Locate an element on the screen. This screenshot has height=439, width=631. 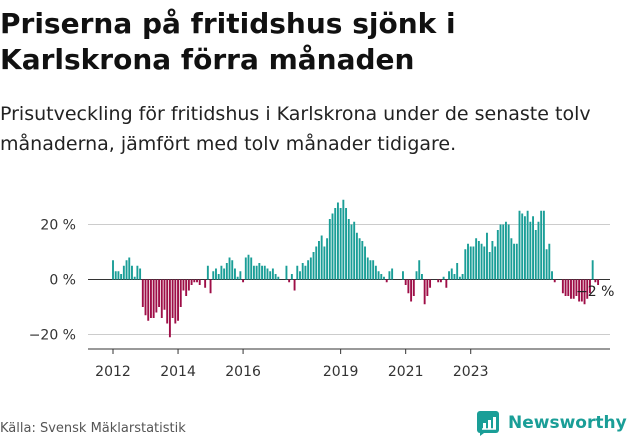
y-axis-tick-labels: −20 % 0 % 20 % is located at coordinates (52, 281).